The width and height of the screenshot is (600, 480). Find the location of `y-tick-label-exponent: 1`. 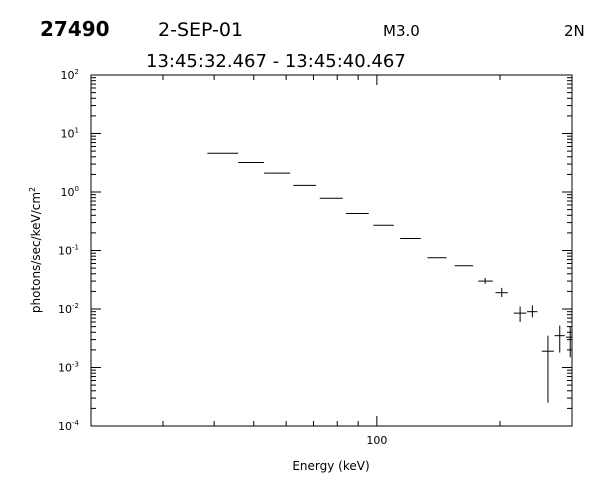

y-tick-label-exponent: 1 is located at coordinates (77, 131).